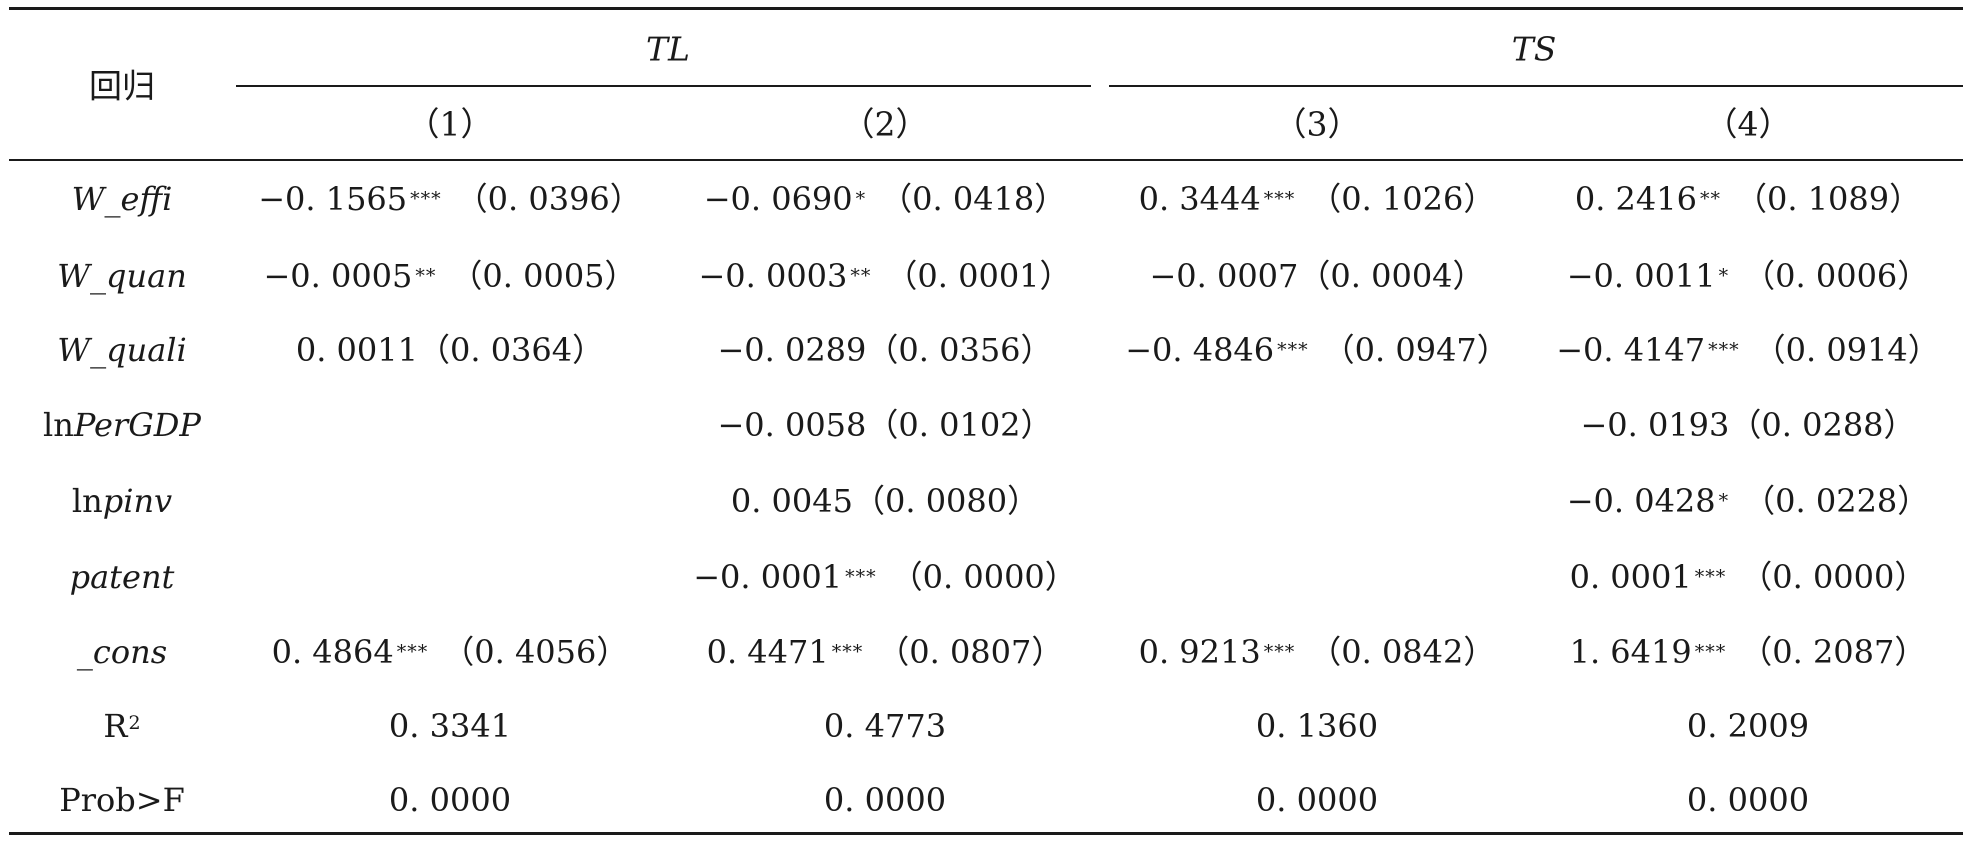 This screenshot has width=1971, height=843. What do you see at coordinates (1828, 199) in the screenshot?
I see `standard-error: （0. 1089）` at bounding box center [1828, 199].